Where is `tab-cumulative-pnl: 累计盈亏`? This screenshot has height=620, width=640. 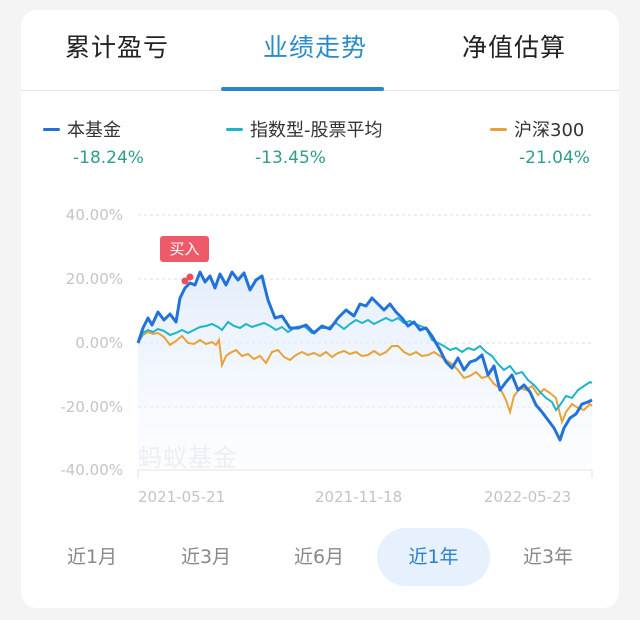
tab-cumulative-pnl: 累计盈亏 is located at coordinates (117, 47).